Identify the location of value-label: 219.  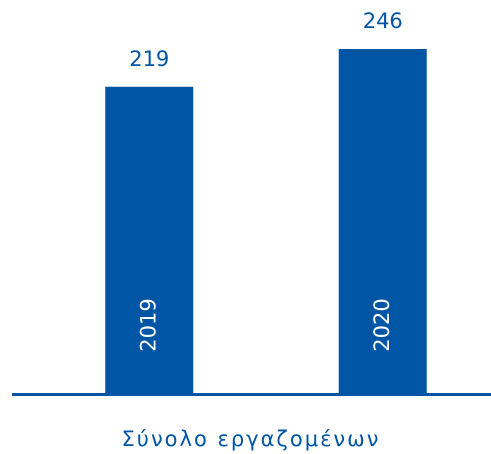
(149, 59).